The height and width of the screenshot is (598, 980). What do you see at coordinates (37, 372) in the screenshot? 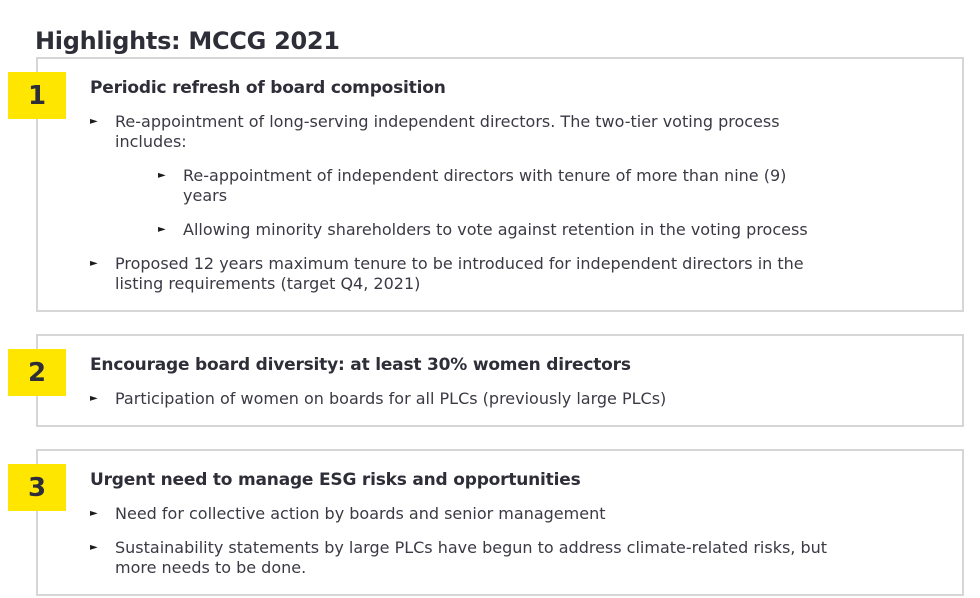
I see `section-2-number-badge: 2` at bounding box center [37, 372].